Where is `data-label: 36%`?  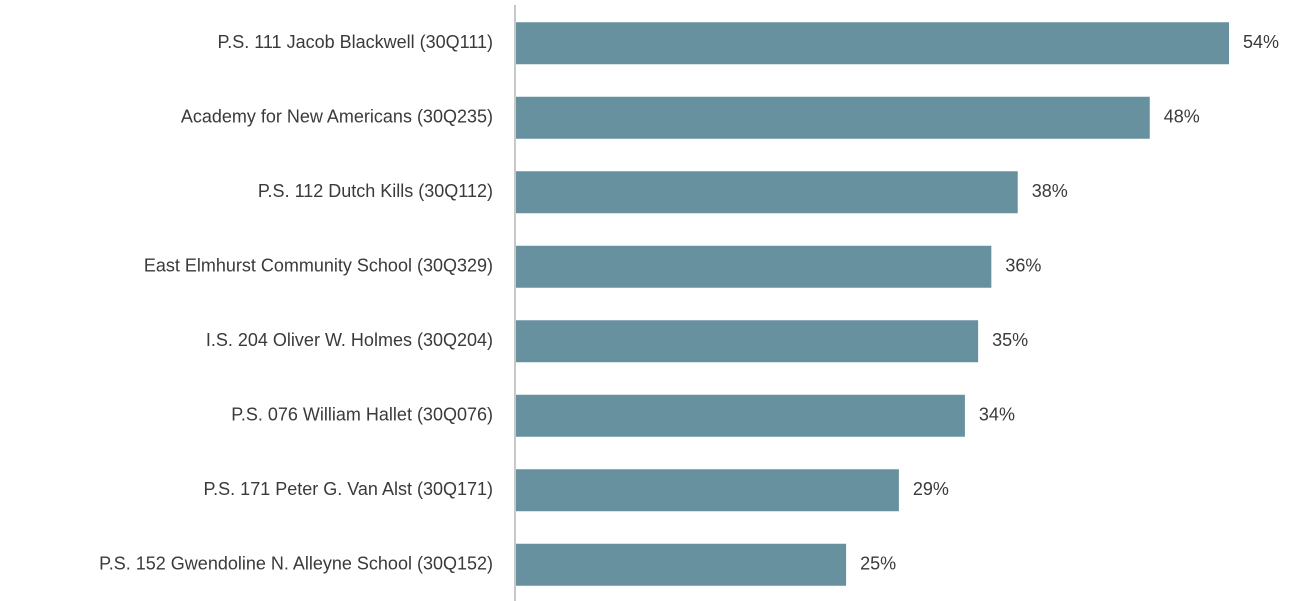
data-label: 36% is located at coordinates (1023, 266).